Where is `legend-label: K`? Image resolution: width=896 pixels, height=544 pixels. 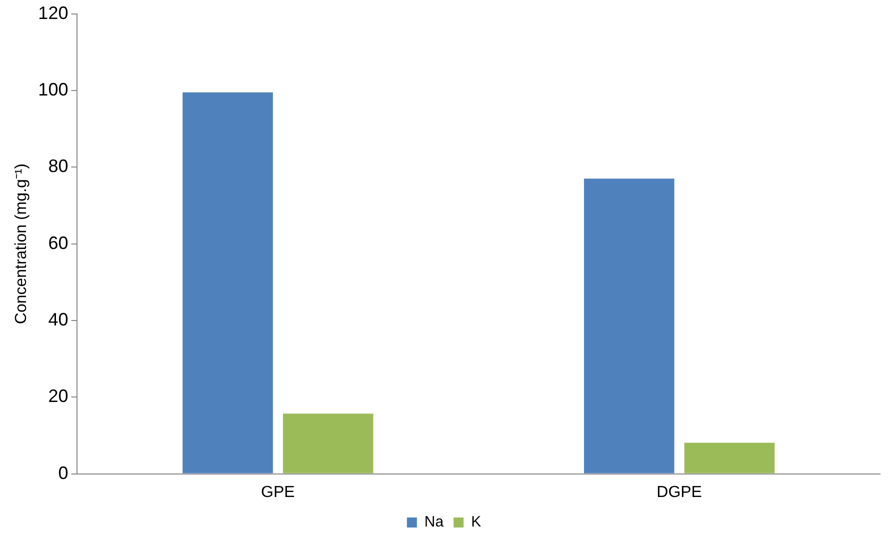
legend-label: K is located at coordinates (476, 522).